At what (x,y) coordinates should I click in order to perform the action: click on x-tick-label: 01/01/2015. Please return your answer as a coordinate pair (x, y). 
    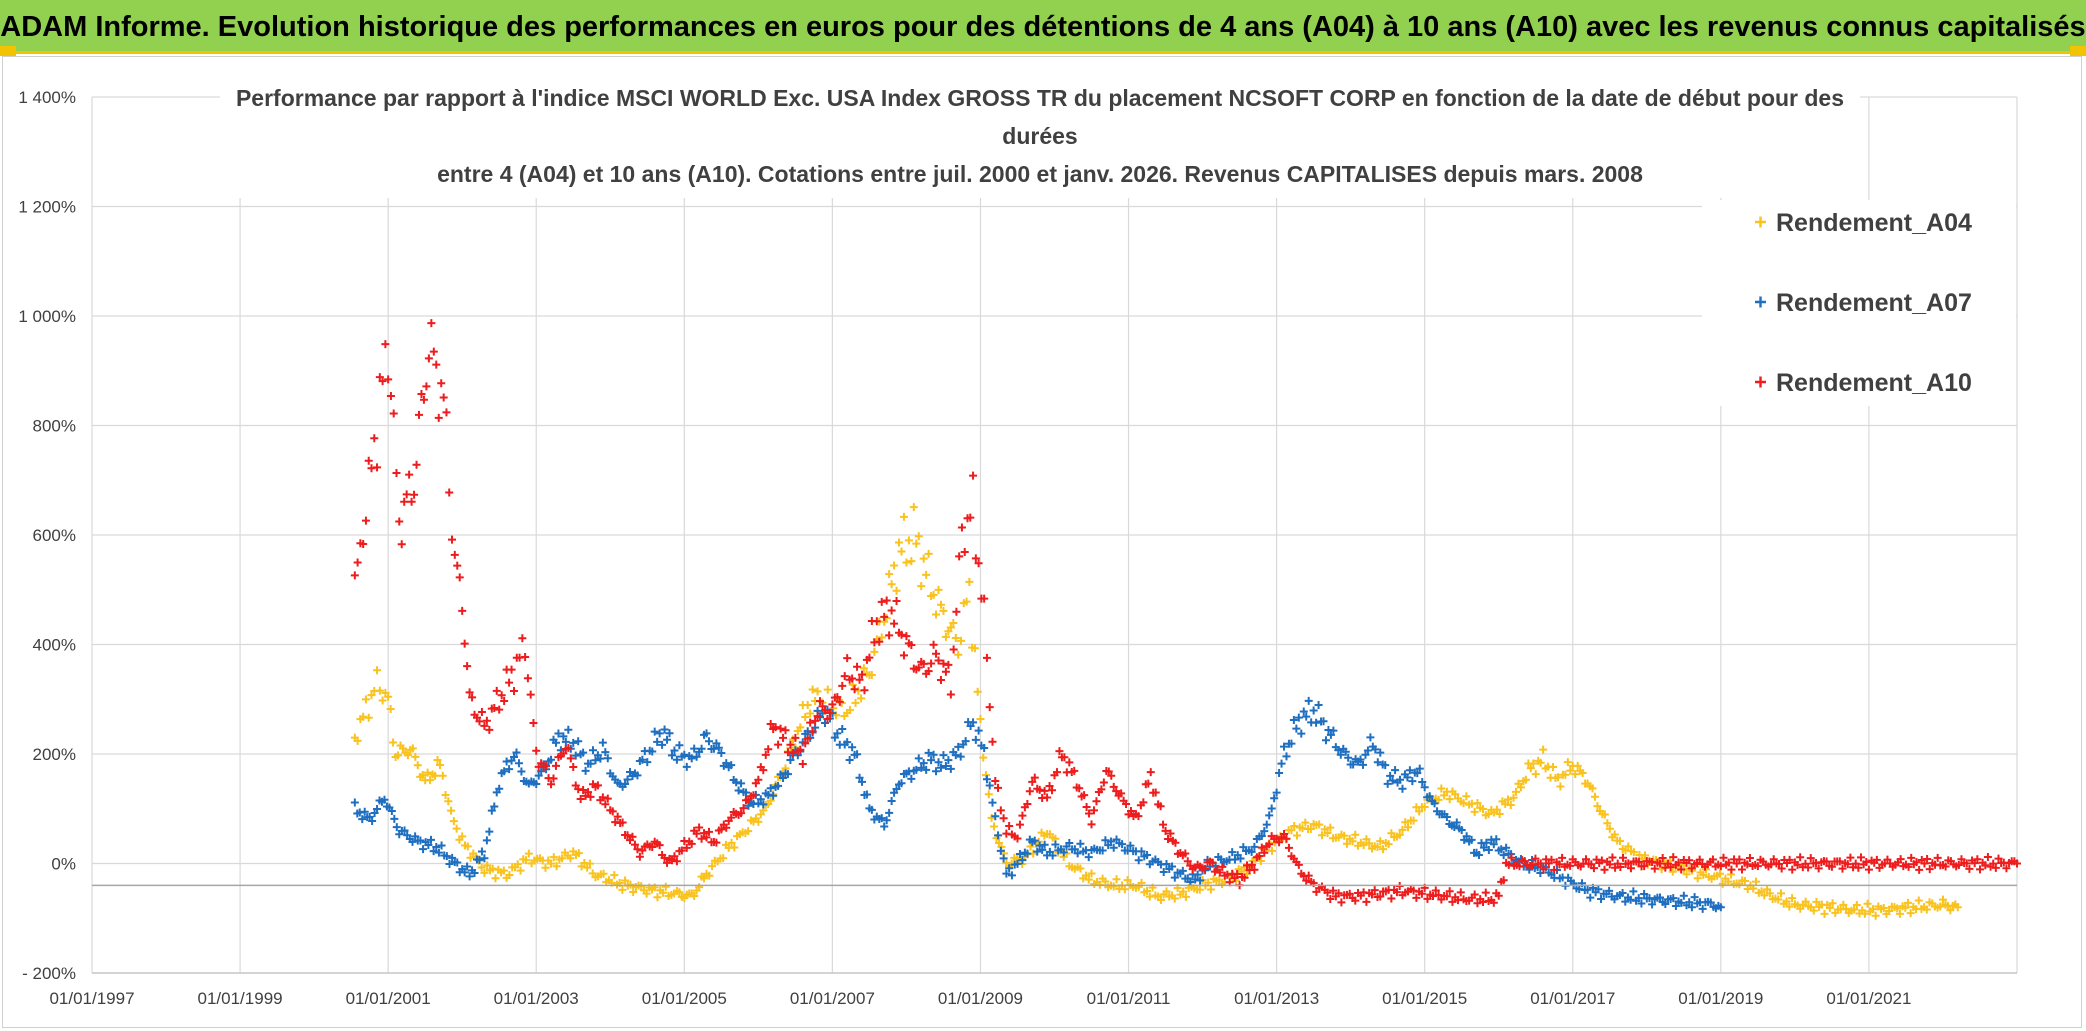
    Looking at the image, I should click on (1424, 998).